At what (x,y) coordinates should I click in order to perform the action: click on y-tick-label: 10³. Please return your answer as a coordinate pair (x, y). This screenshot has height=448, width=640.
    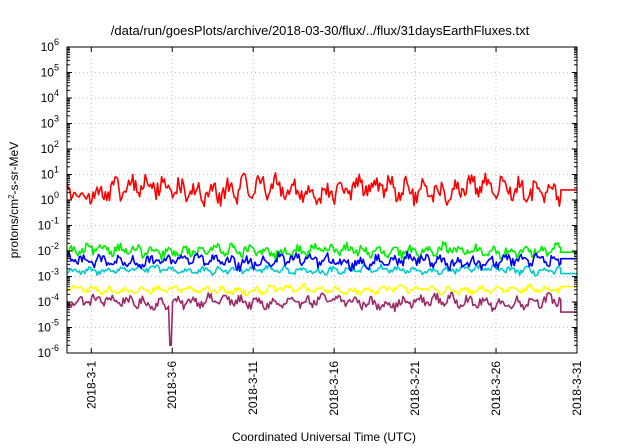
    Looking at the image, I should click on (50, 122).